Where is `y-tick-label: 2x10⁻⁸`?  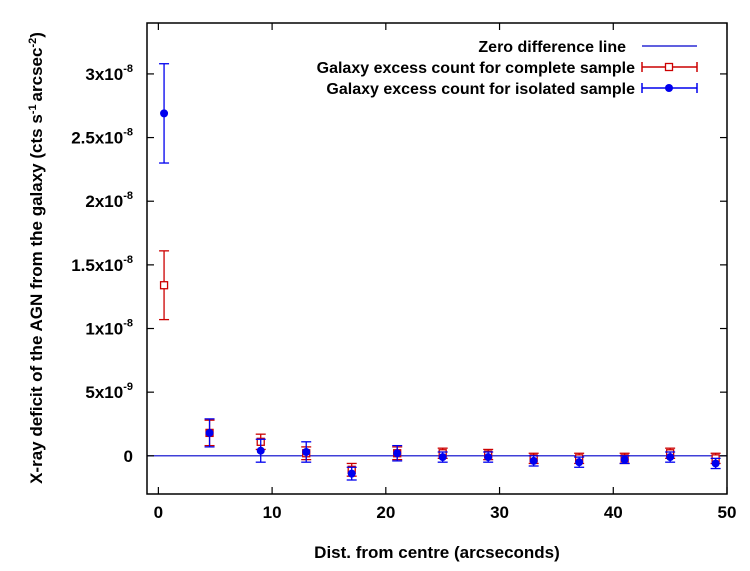
y-tick-label: 2x10⁻⁸ is located at coordinates (109, 200).